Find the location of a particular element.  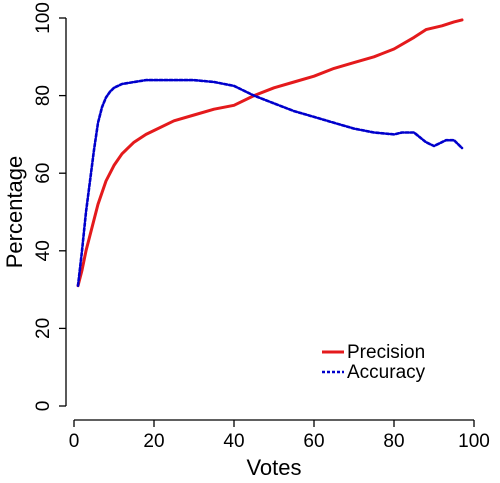

x-axis-title: Votes is located at coordinates (273, 467).